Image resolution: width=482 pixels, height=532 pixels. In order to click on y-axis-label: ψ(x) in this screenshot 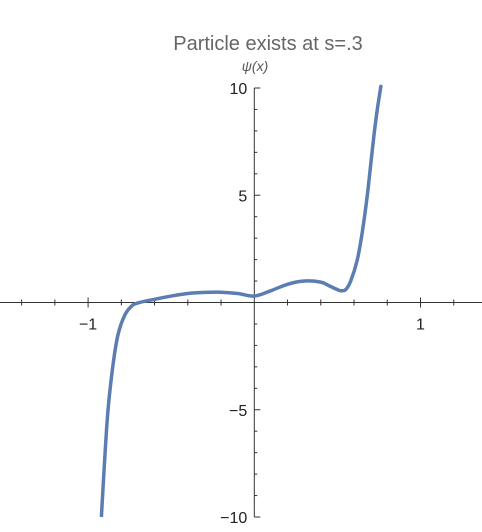, I will do `click(255, 66)`.